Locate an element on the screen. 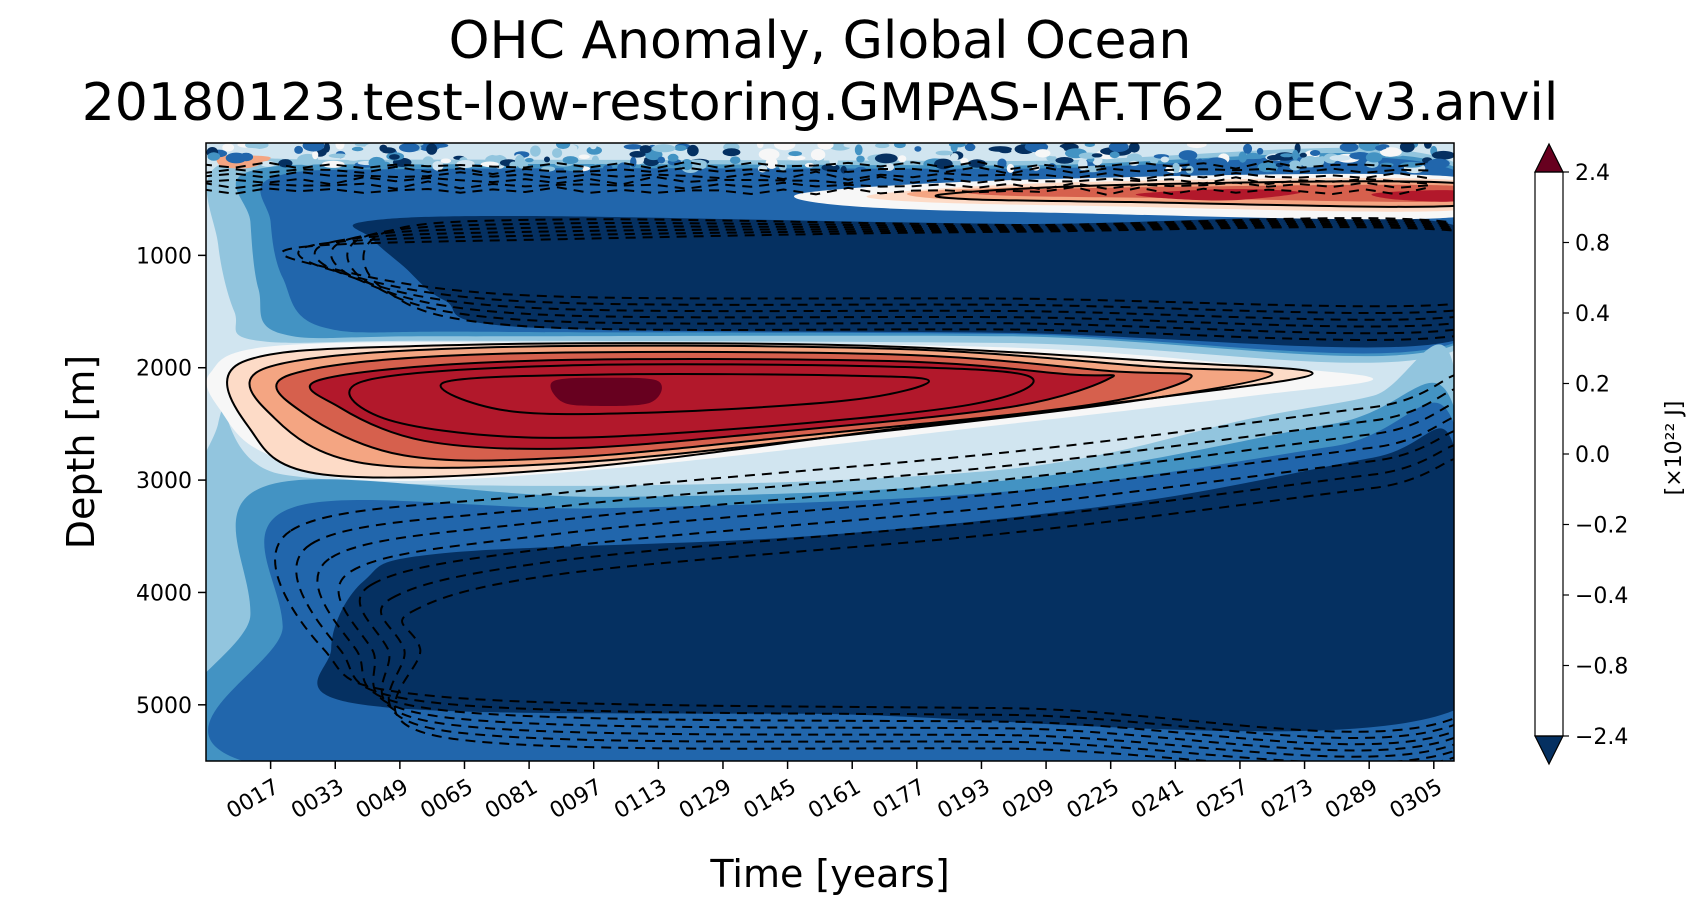  x-tick-label: 0209 is located at coordinates (1028, 800).